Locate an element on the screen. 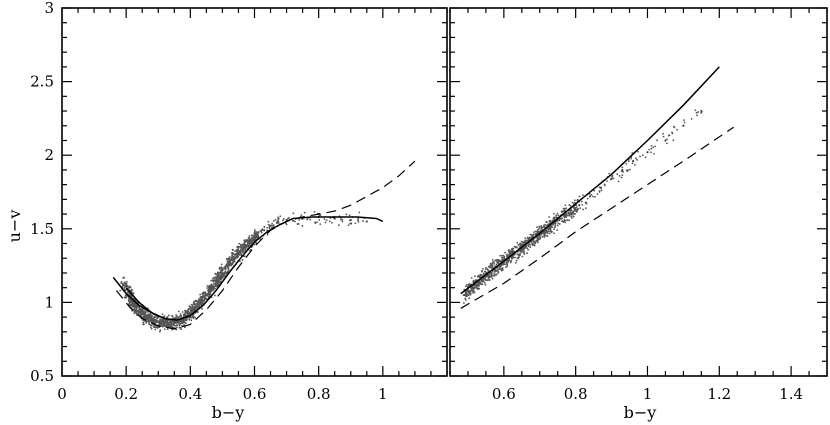 The height and width of the screenshot is (425, 830). x-tick-label: 1.4 is located at coordinates (791, 394).